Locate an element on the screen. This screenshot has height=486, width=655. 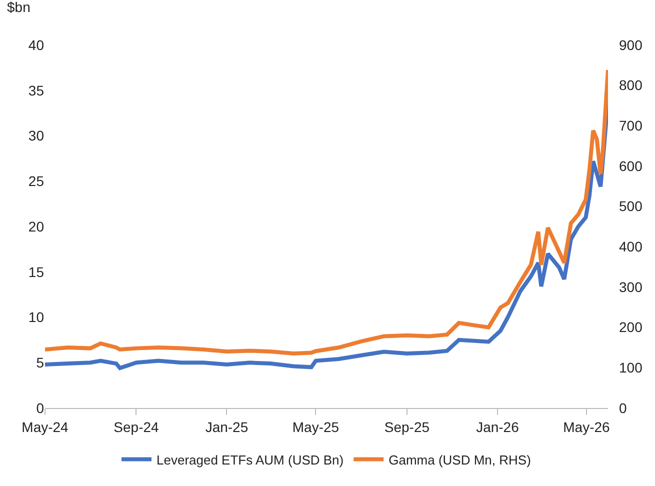
y2-tick-label: 900 is located at coordinates (631, 44).